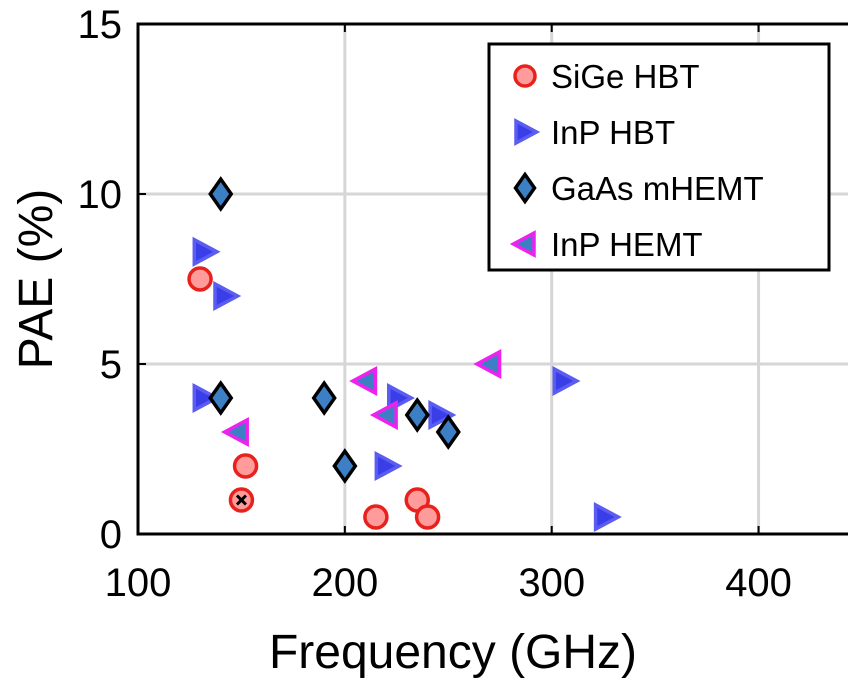 The image size is (848, 681). Describe the element at coordinates (100, 195) in the screenshot. I see `y-tick-label: 10` at that location.